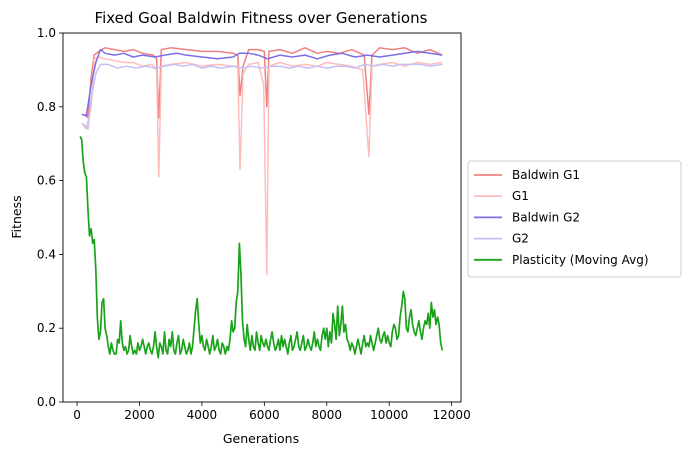  Describe the element at coordinates (46, 402) in the screenshot. I see `y-tick-label: 0.0` at that location.